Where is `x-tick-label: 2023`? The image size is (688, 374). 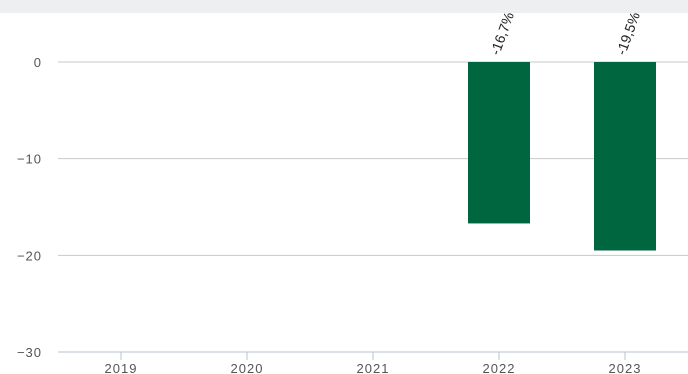
x-tick-label: 2023 is located at coordinates (625, 367).